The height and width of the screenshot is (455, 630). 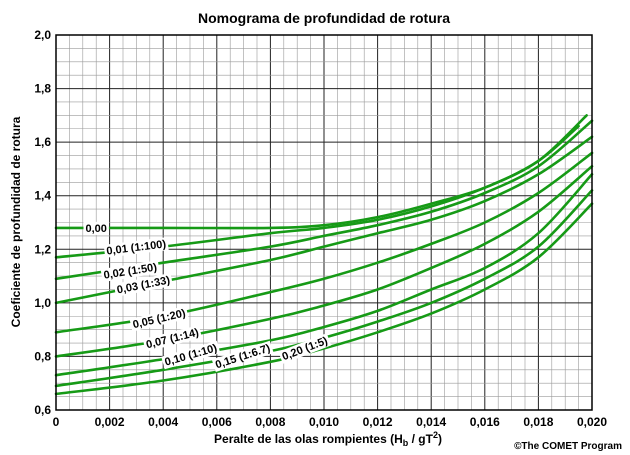 I want to click on chart-title: Nomograma de profundidad de rotura, so click(x=324, y=18).